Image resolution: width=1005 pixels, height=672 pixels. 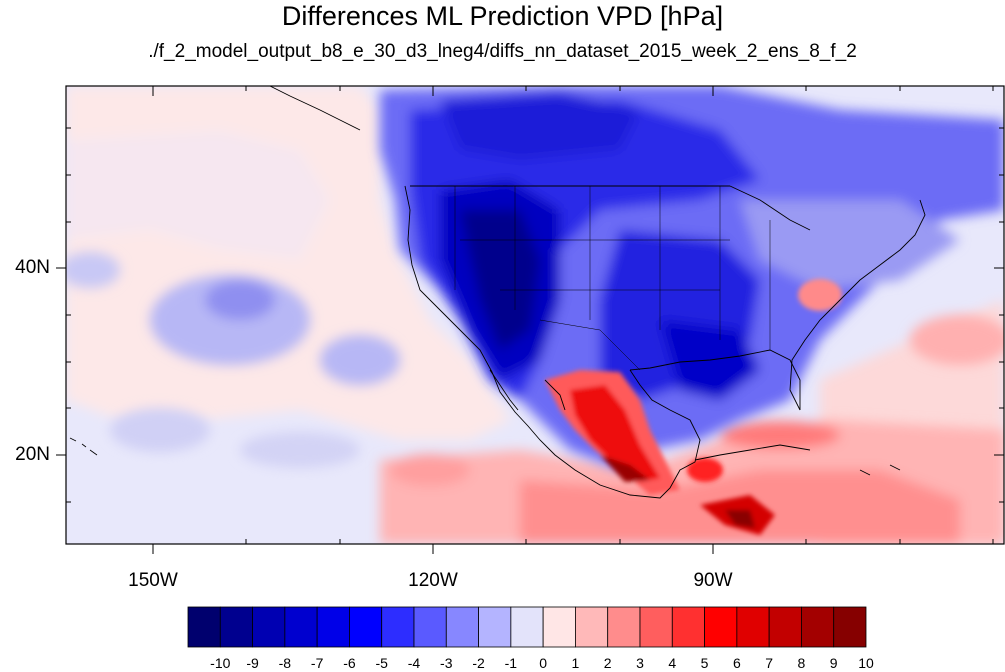 What do you see at coordinates (317, 663) in the screenshot?
I see `colorbar-label: -7` at bounding box center [317, 663].